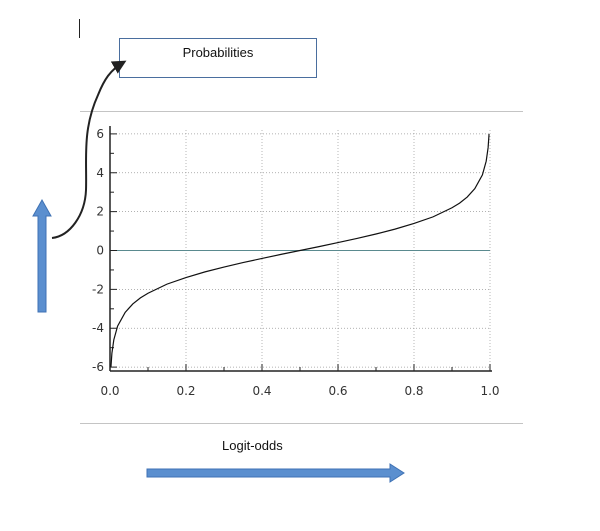  I want to click on y-tick-labels: 6 4 2 0 -2 -4 -6, so click(98, 250).